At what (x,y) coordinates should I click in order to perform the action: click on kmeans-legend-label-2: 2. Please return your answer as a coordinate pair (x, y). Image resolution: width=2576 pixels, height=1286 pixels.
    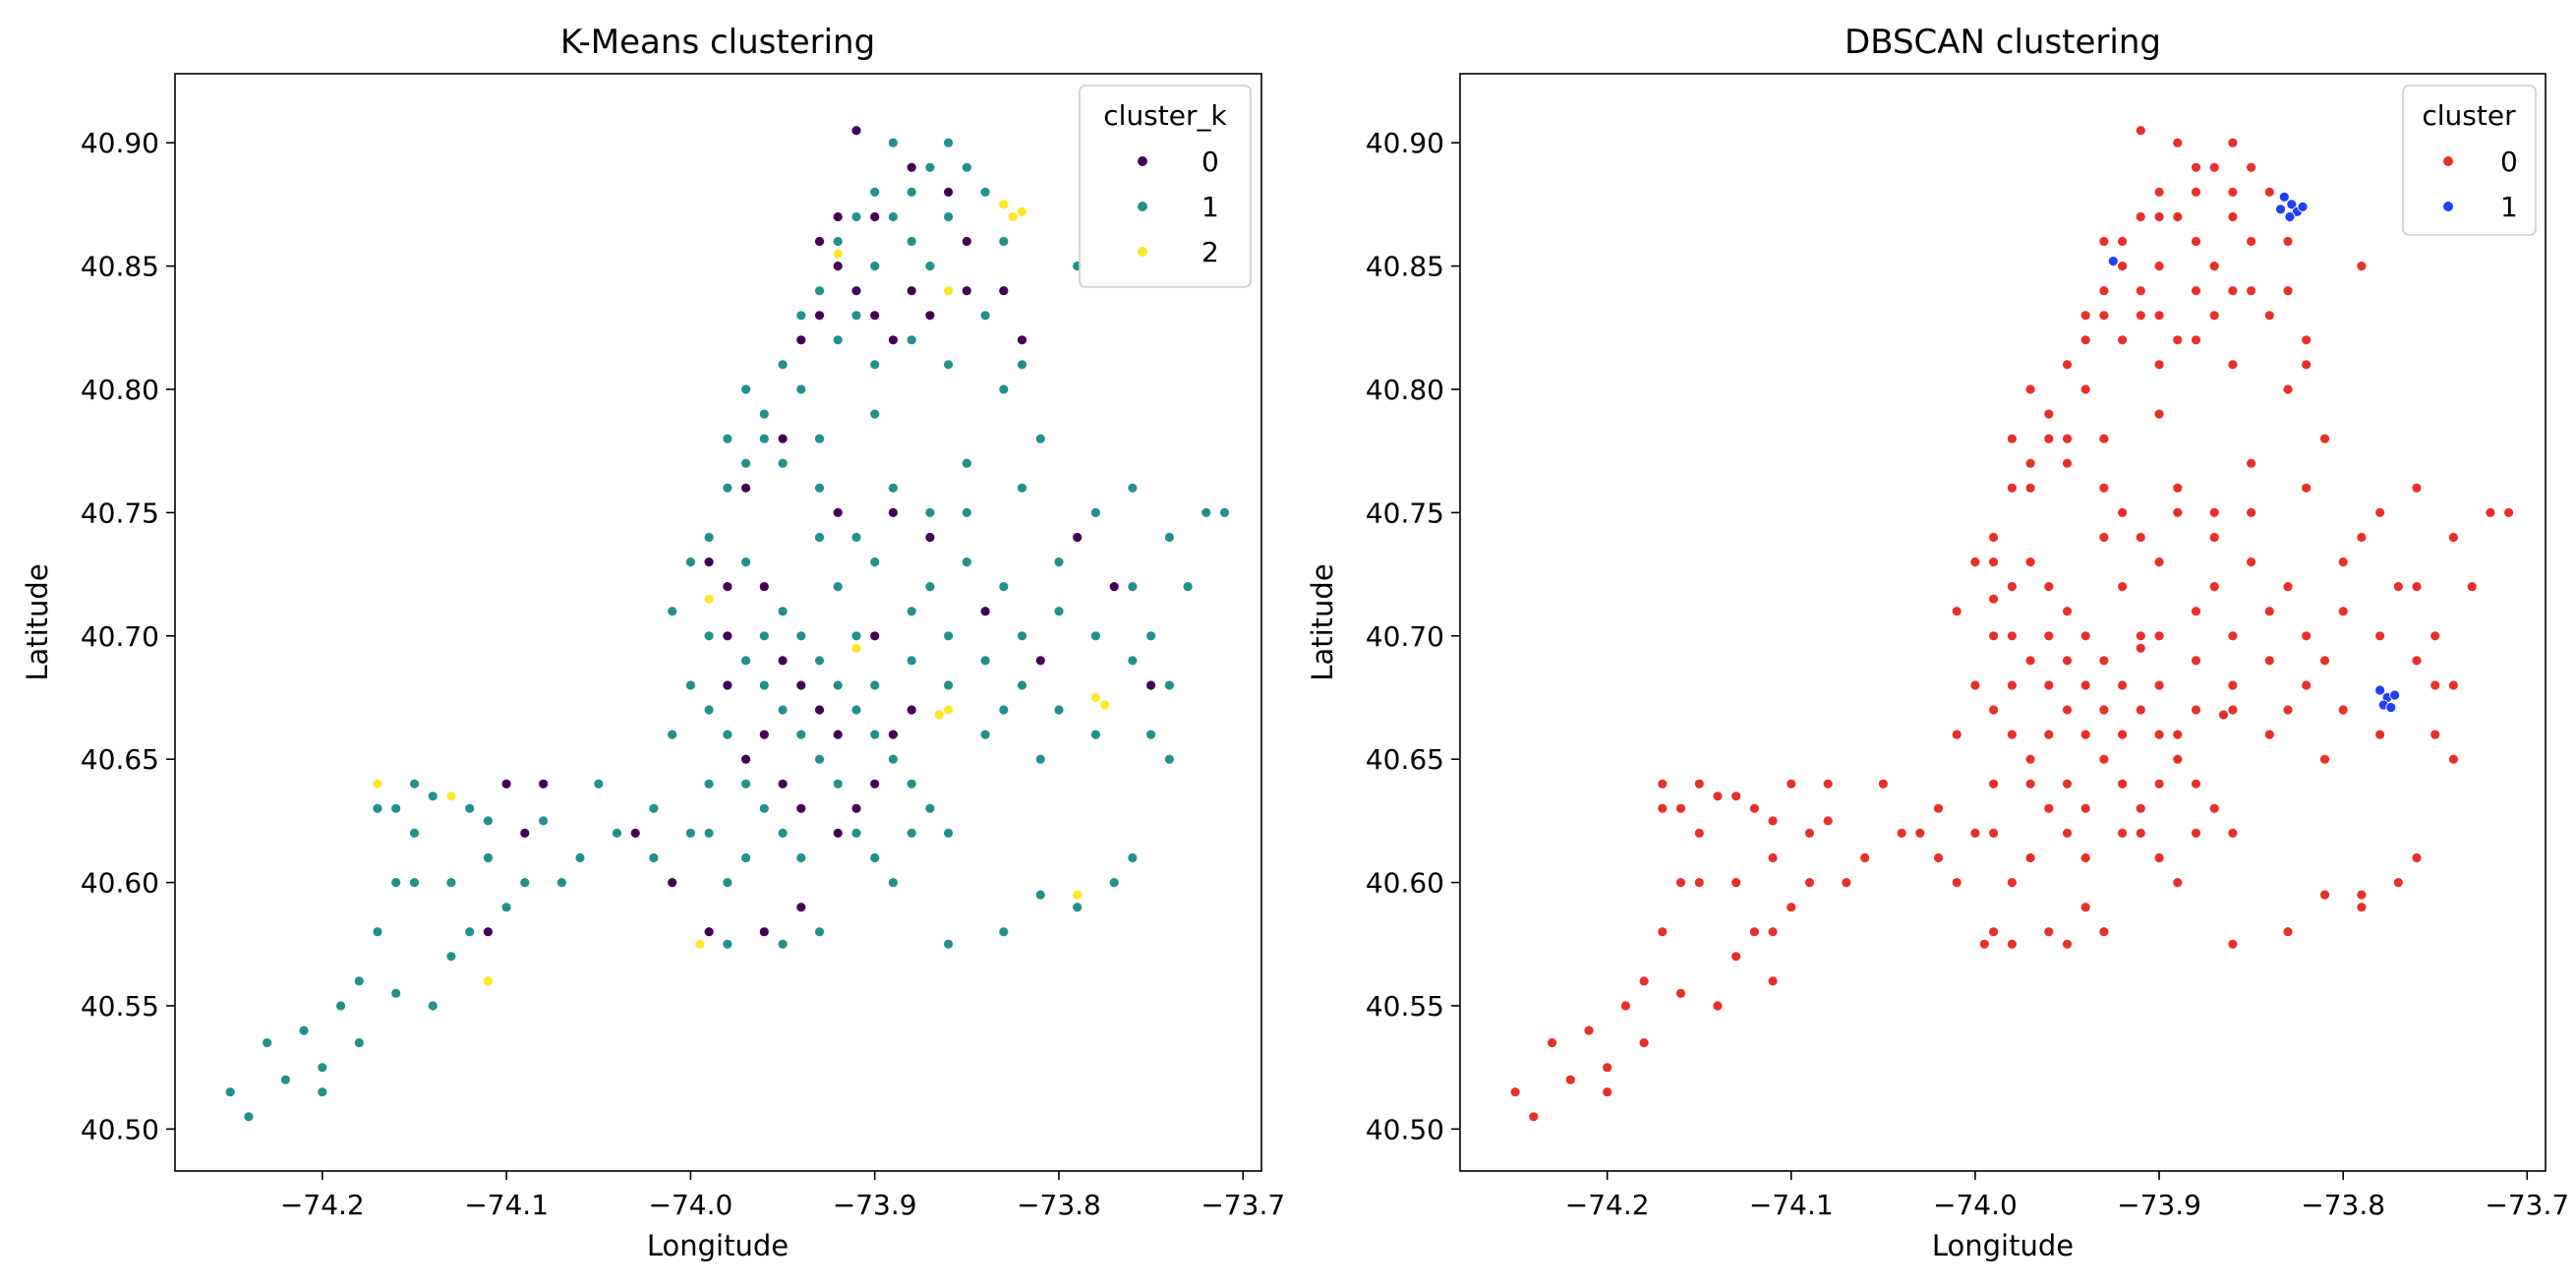
    Looking at the image, I should click on (1210, 252).